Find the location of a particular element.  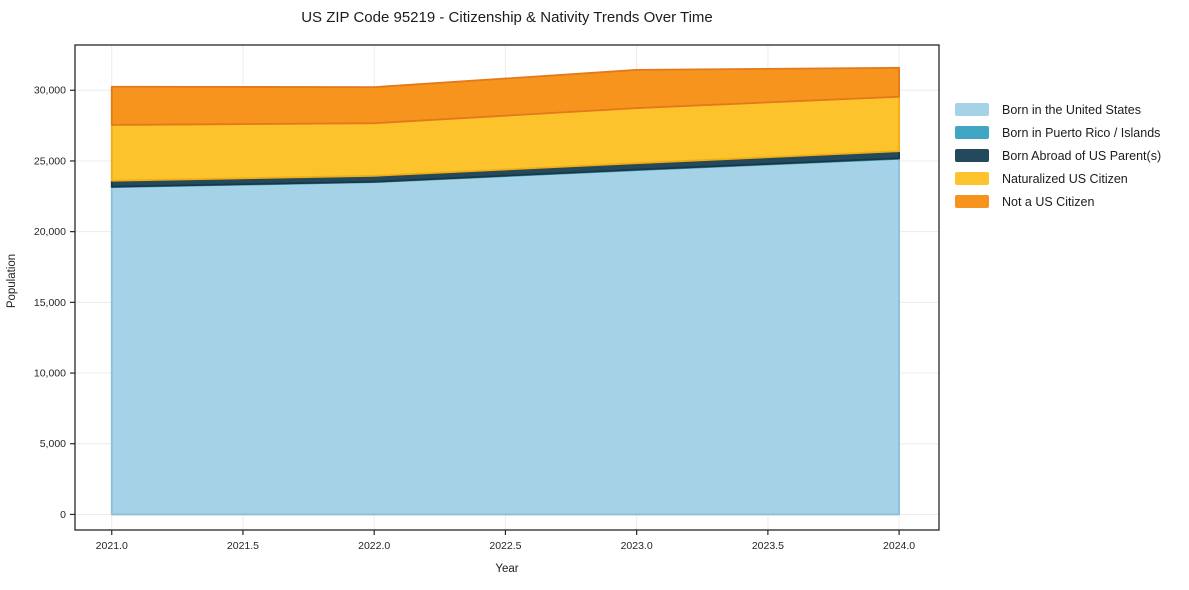

legend-label: Born Abroad of US Parent(s) is located at coordinates (1082, 155).